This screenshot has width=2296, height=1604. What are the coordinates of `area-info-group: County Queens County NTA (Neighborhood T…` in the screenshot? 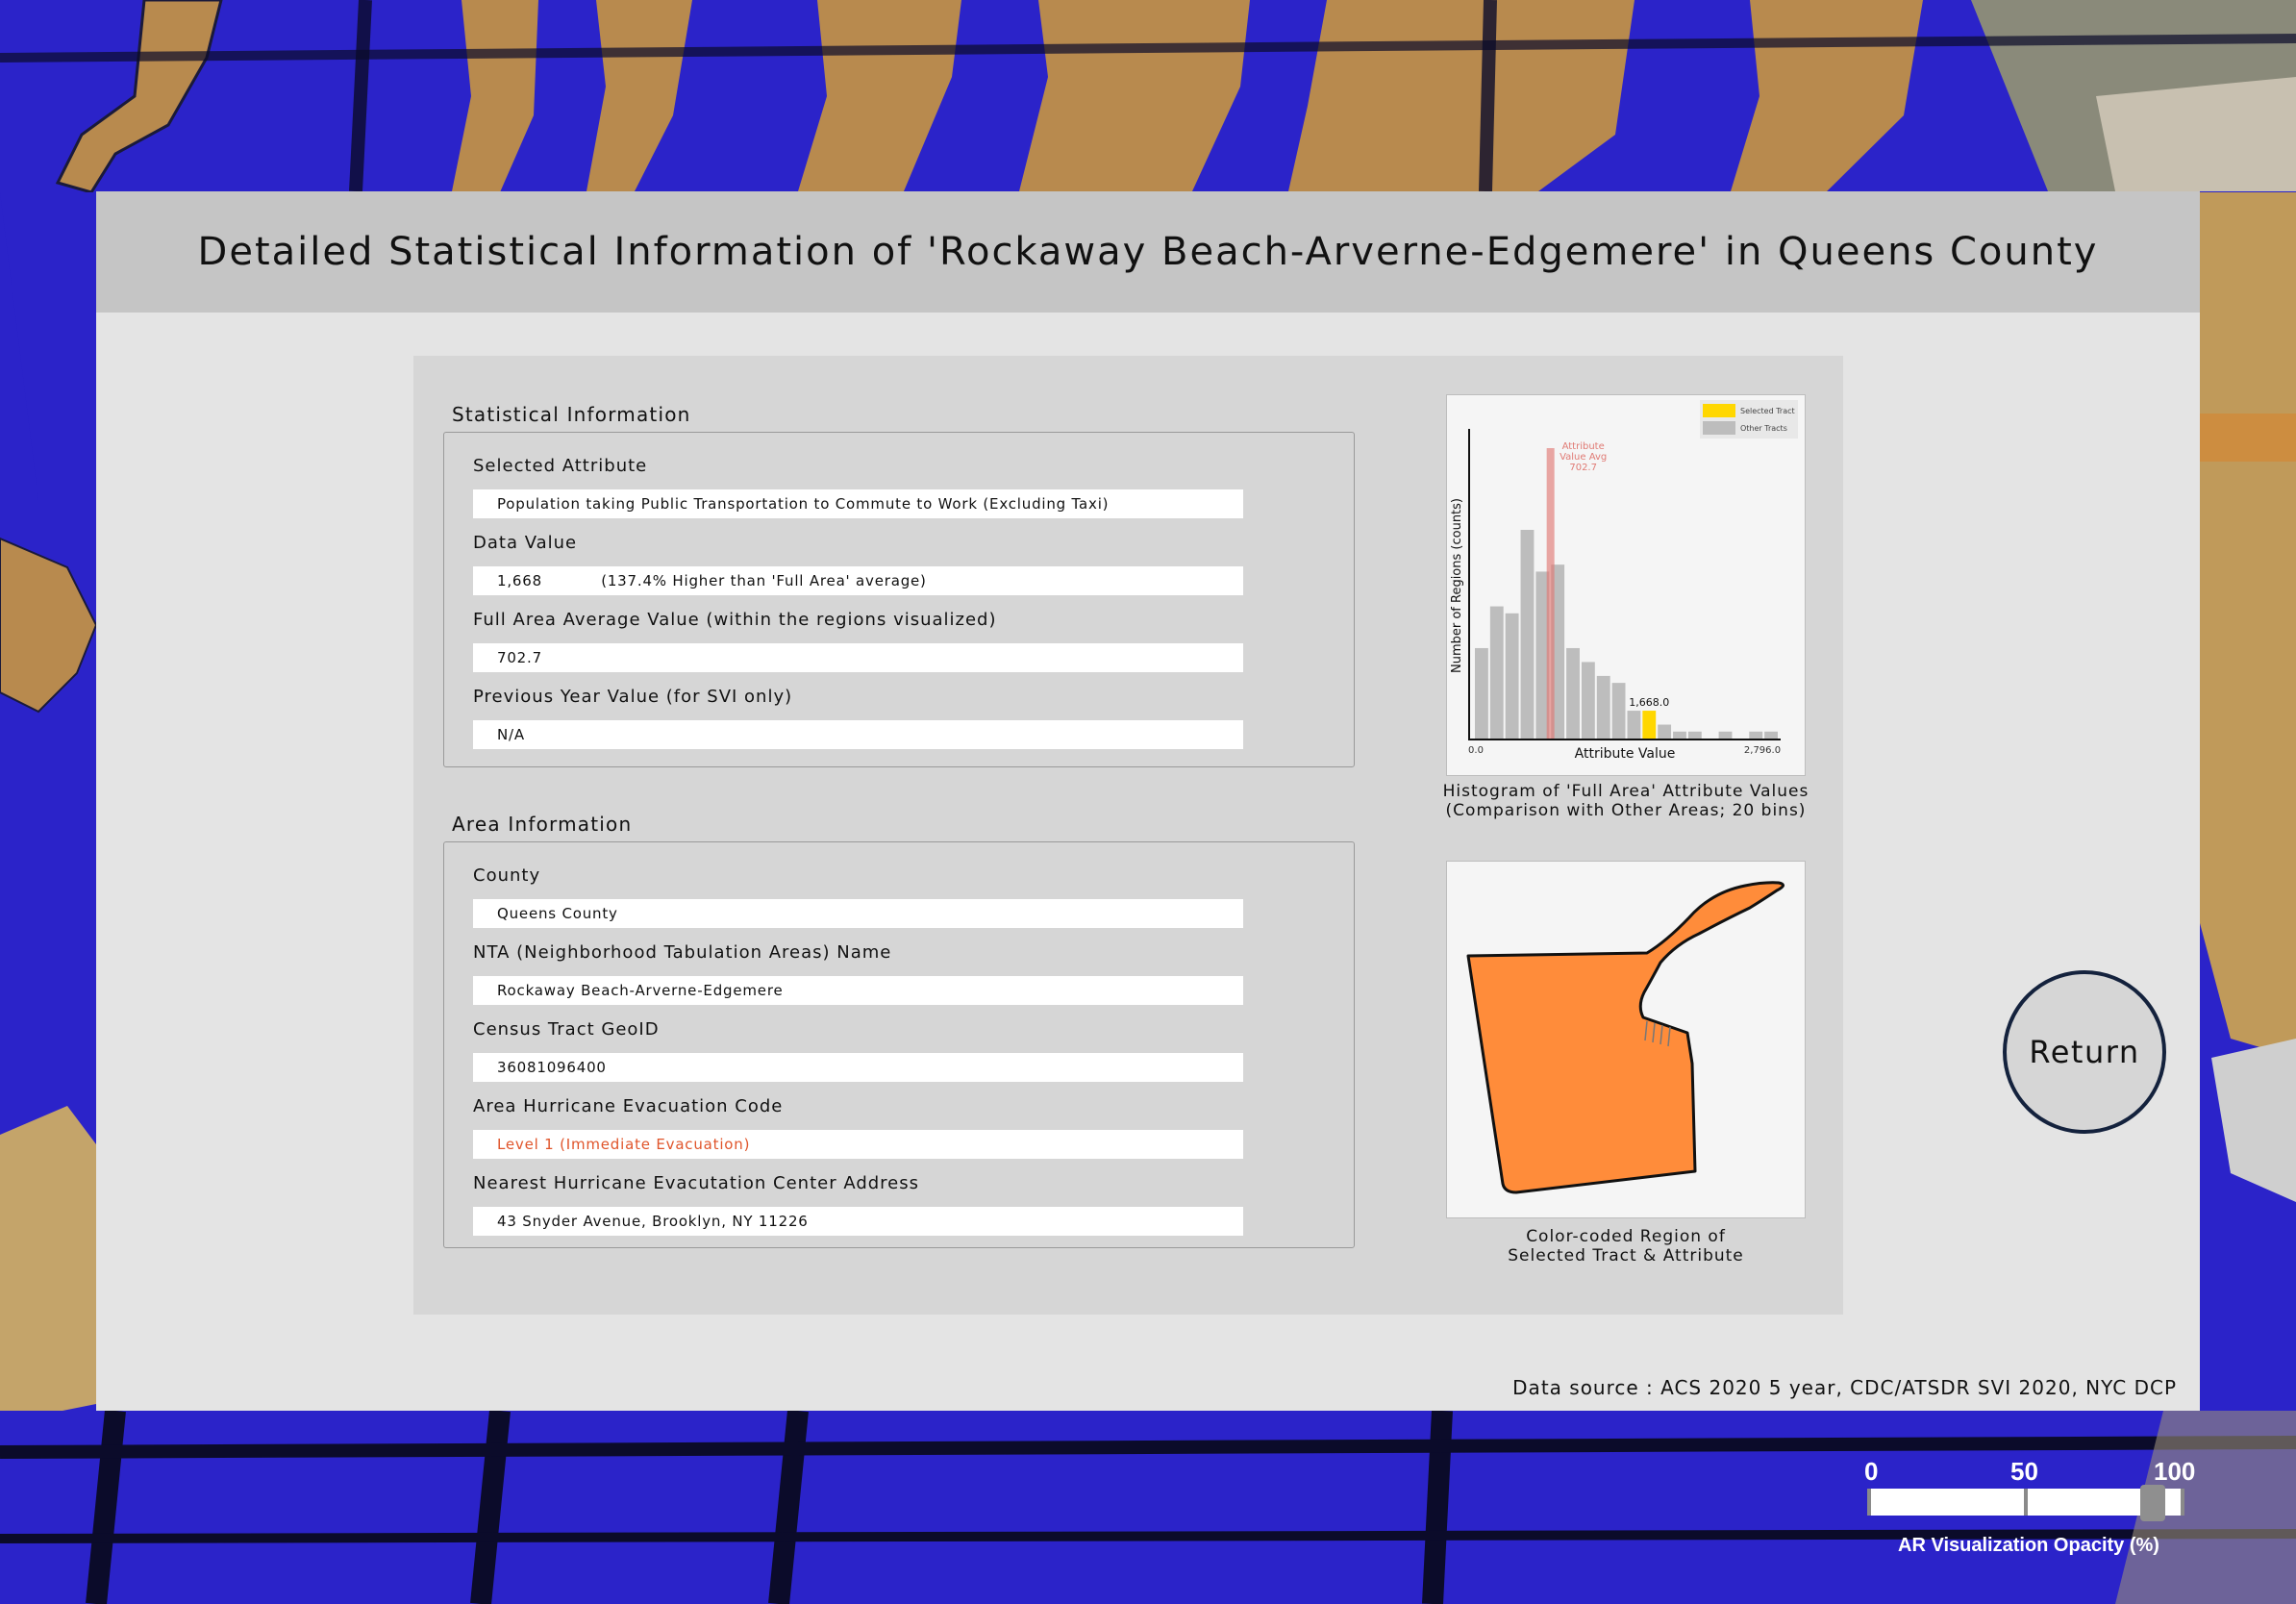 It's located at (899, 1044).